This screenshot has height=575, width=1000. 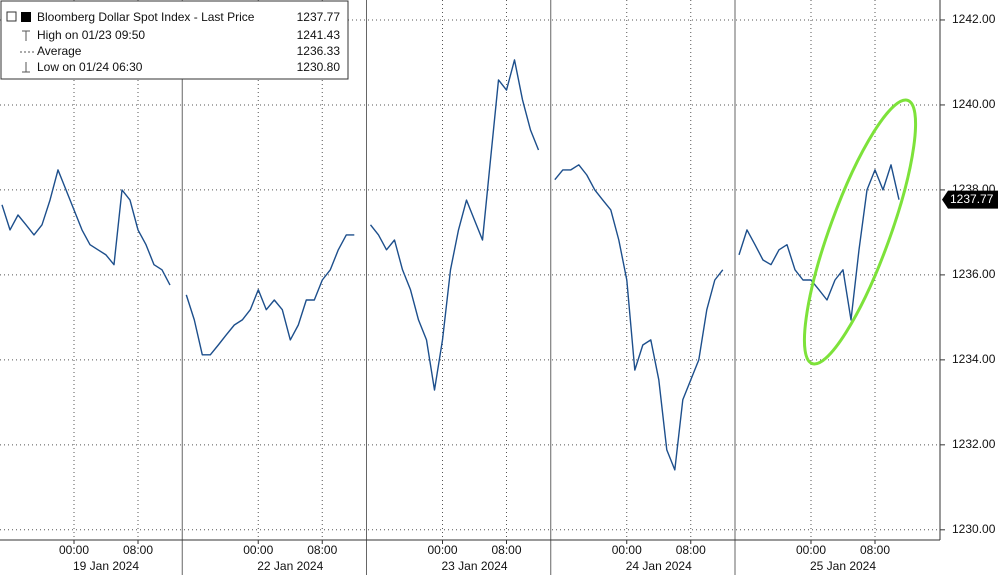 I want to click on y-tick-label: 1236.00, so click(x=974, y=274).